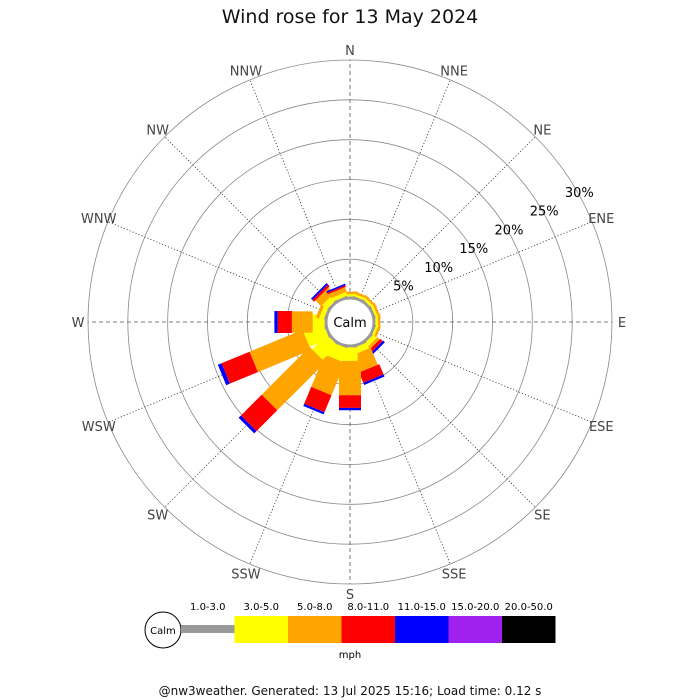  I want to click on legend-calm-label: Calm, so click(163, 631).